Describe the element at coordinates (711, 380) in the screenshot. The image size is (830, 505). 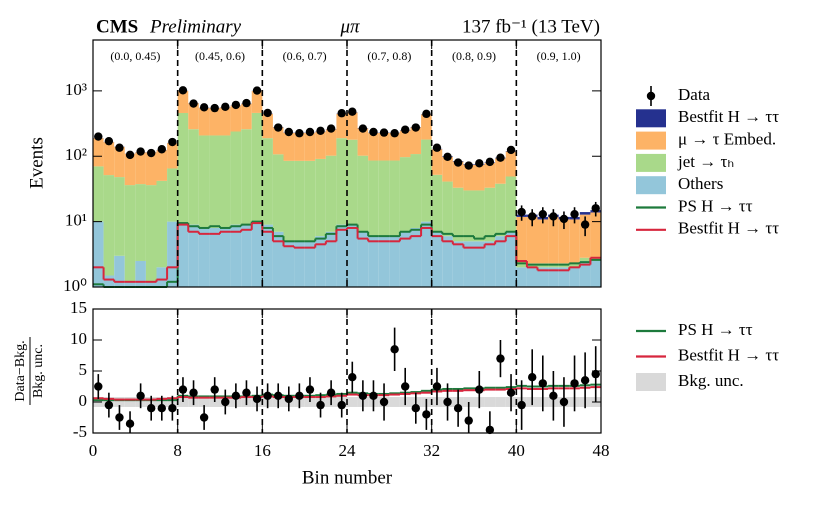
I see `legend-label: Bkg. unc.` at that location.